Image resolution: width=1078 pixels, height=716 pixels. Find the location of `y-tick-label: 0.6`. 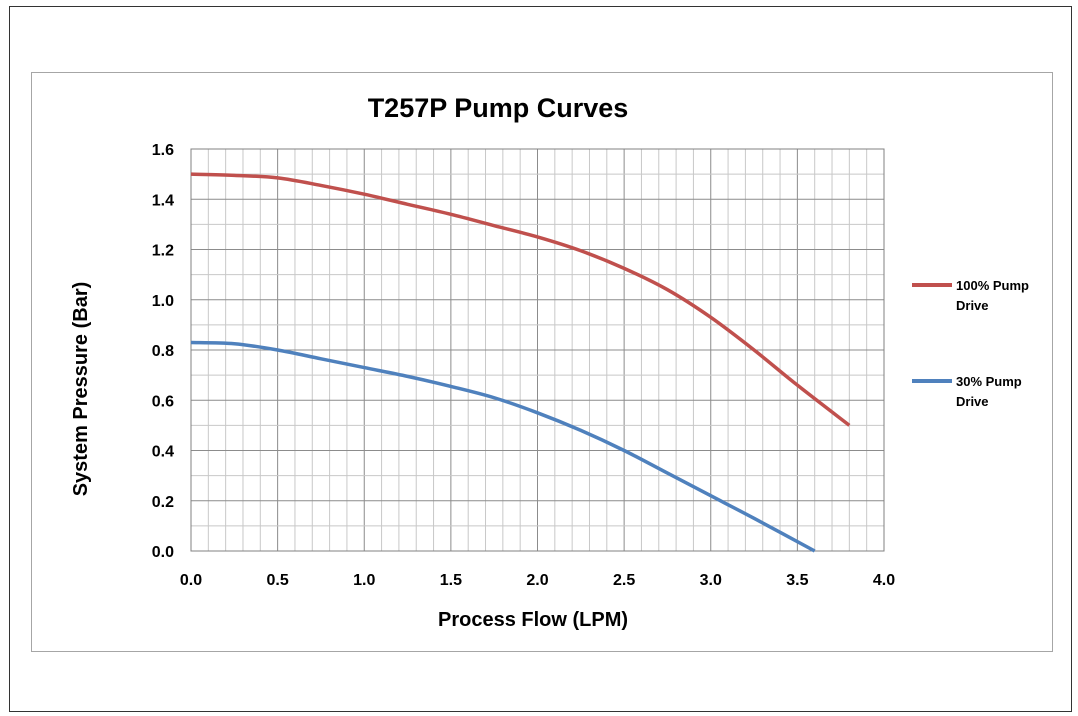

y-tick-label: 0.6 is located at coordinates (163, 401).